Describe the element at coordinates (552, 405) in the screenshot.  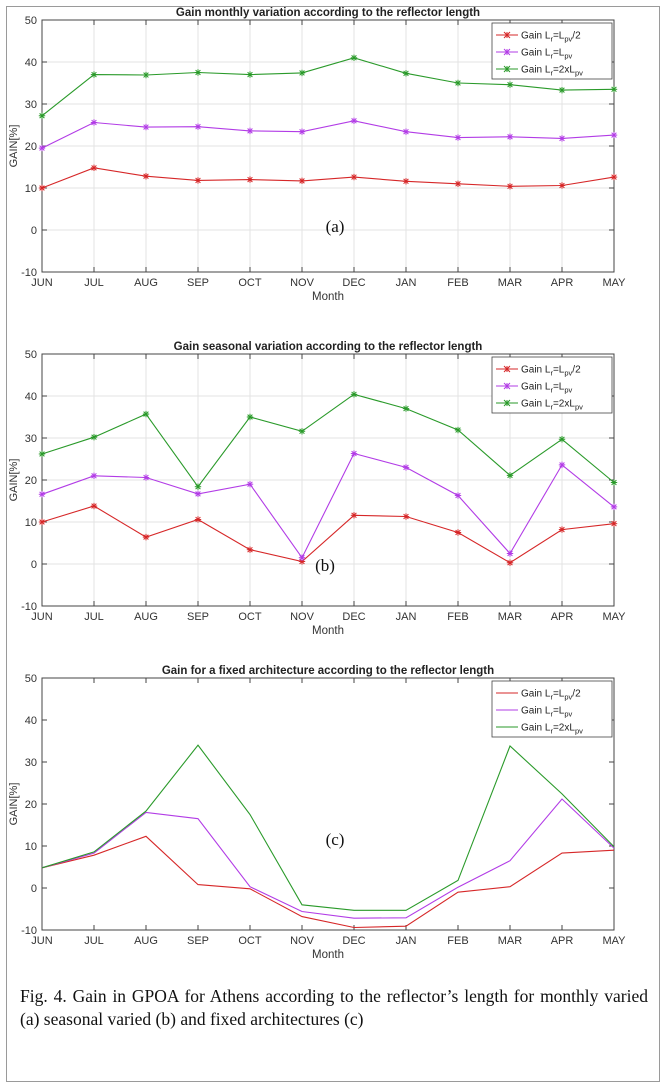
I see `legend-entry: Gain Lr=2xLpv` at that location.